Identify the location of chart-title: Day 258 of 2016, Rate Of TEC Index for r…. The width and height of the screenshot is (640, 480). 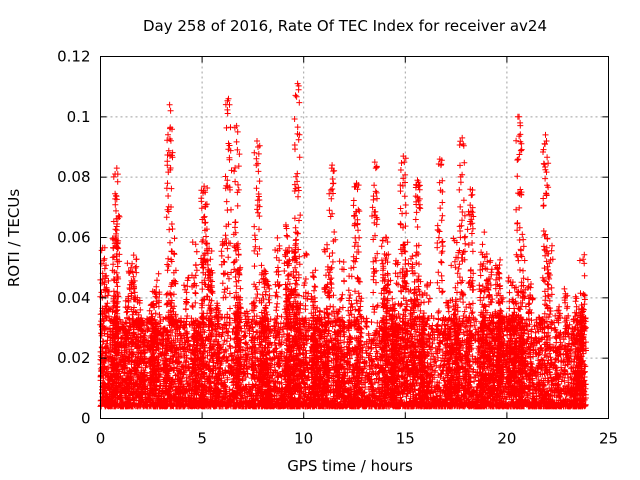
(345, 26).